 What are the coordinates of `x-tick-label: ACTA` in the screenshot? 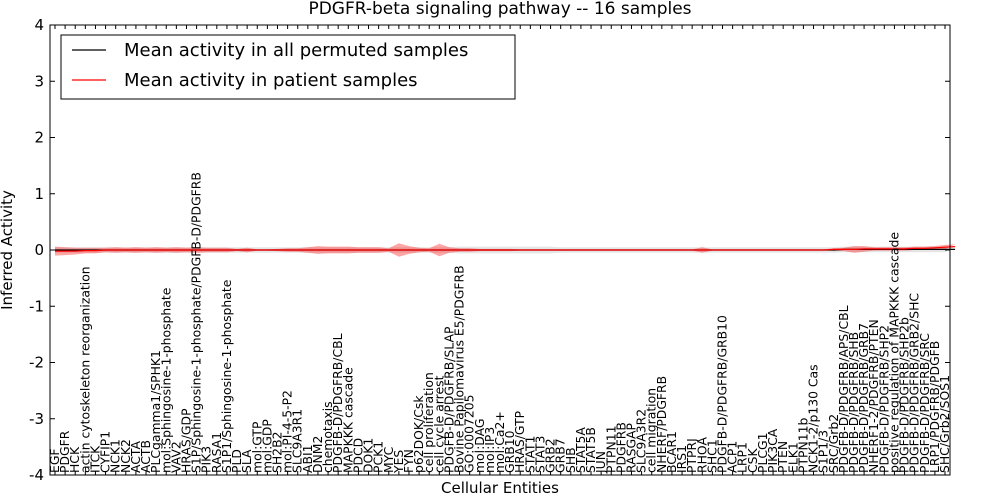 It's located at (135, 456).